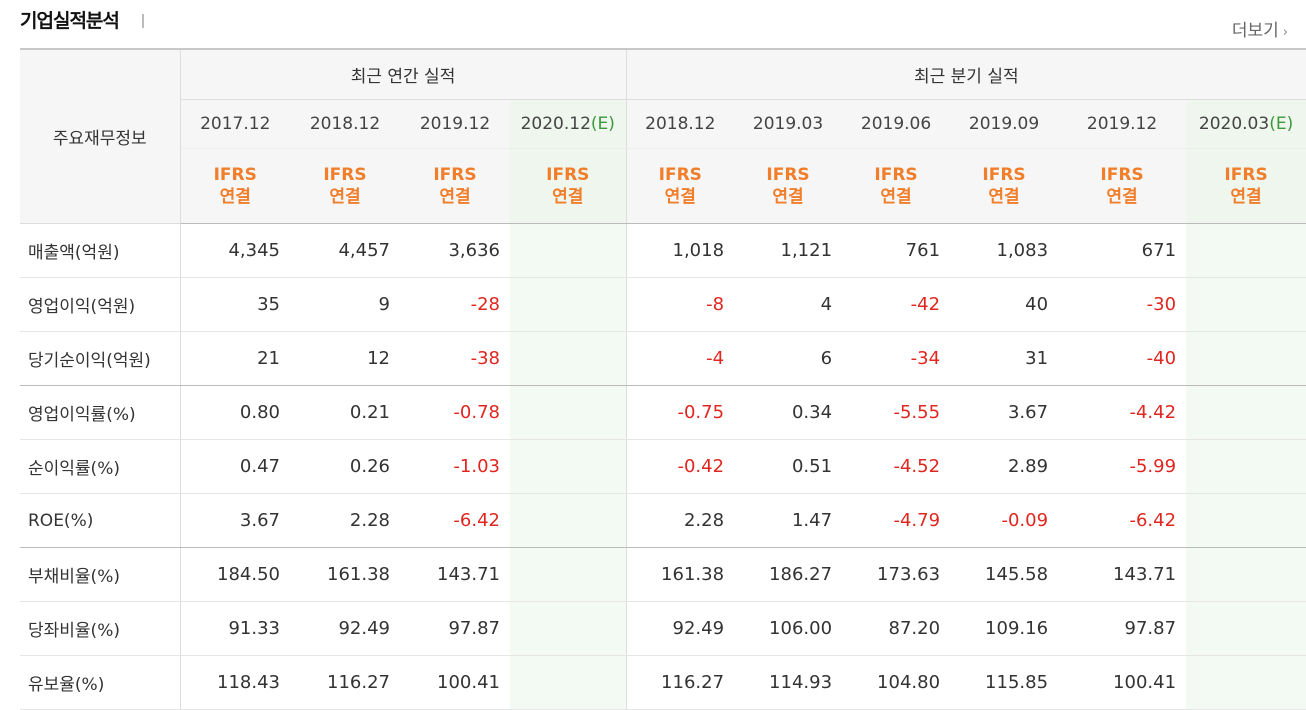  Describe the element at coordinates (896, 358) in the screenshot. I see `value-cell: -34` at that location.